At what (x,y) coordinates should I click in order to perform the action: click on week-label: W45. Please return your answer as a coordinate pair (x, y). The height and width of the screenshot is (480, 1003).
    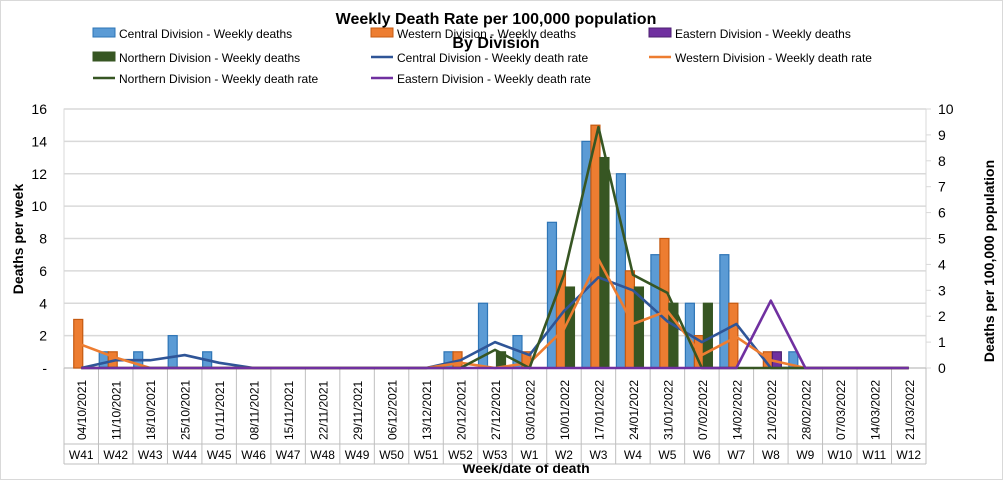
    Looking at the image, I should click on (219, 455).